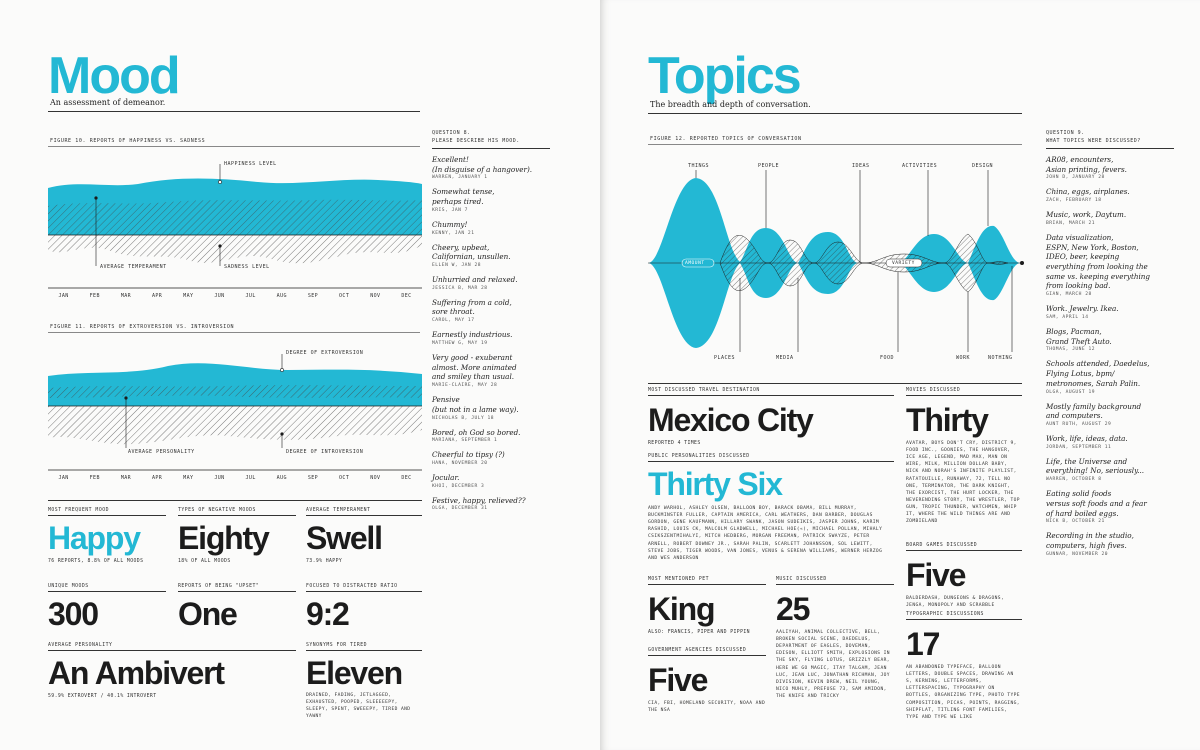 The height and width of the screenshot is (750, 1200). I want to click on stat-value: 300, so click(73, 614).